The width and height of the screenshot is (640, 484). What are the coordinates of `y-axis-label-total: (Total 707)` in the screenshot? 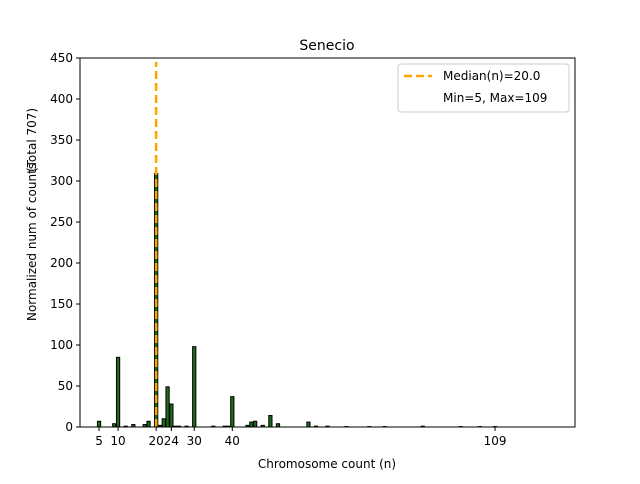 It's located at (32, 140).